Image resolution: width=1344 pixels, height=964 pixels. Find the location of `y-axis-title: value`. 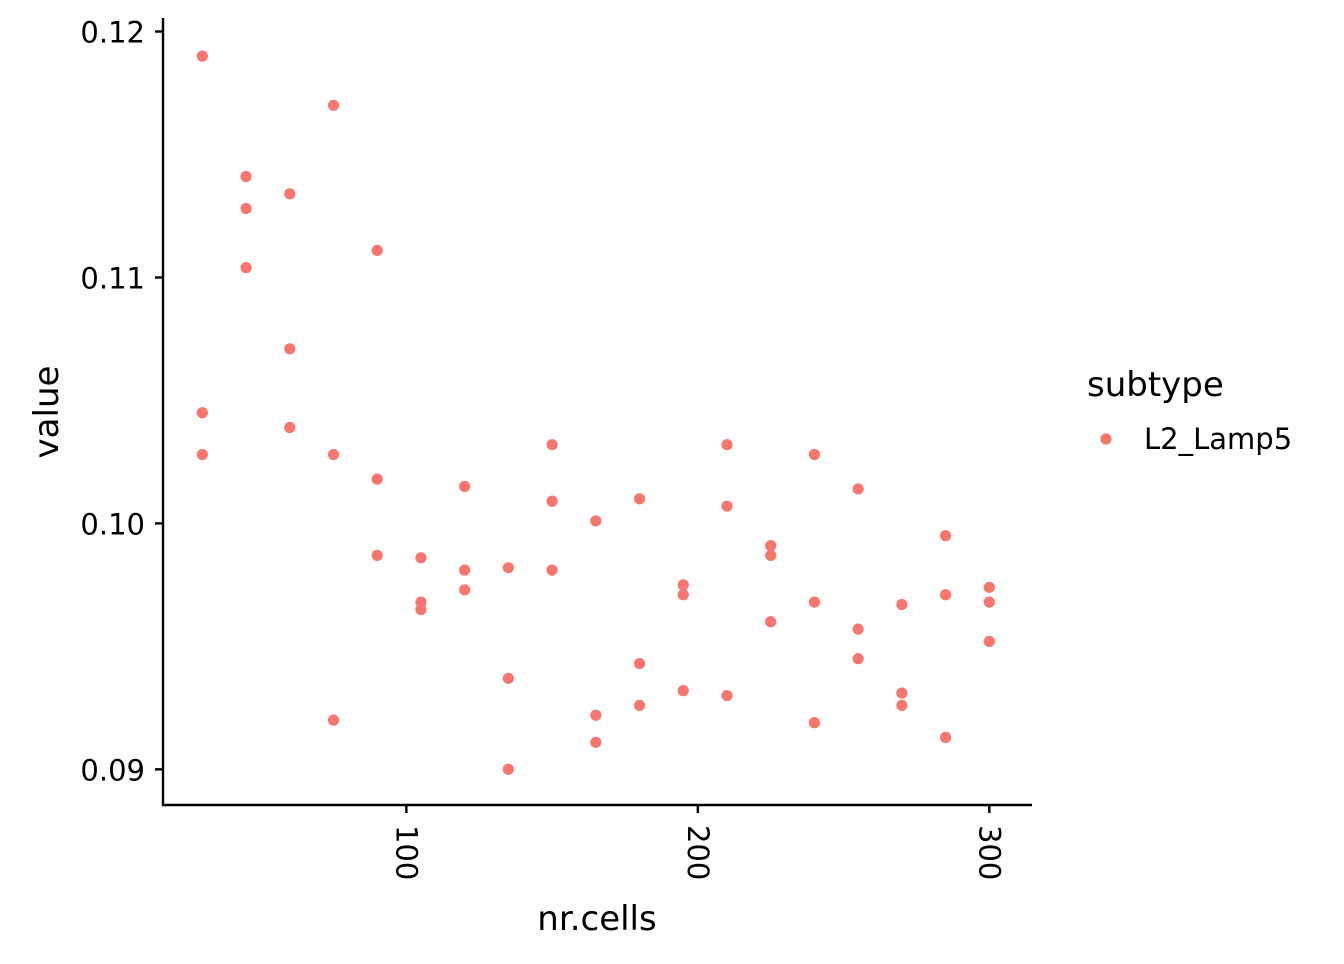

y-axis-title: value is located at coordinates (47, 412).